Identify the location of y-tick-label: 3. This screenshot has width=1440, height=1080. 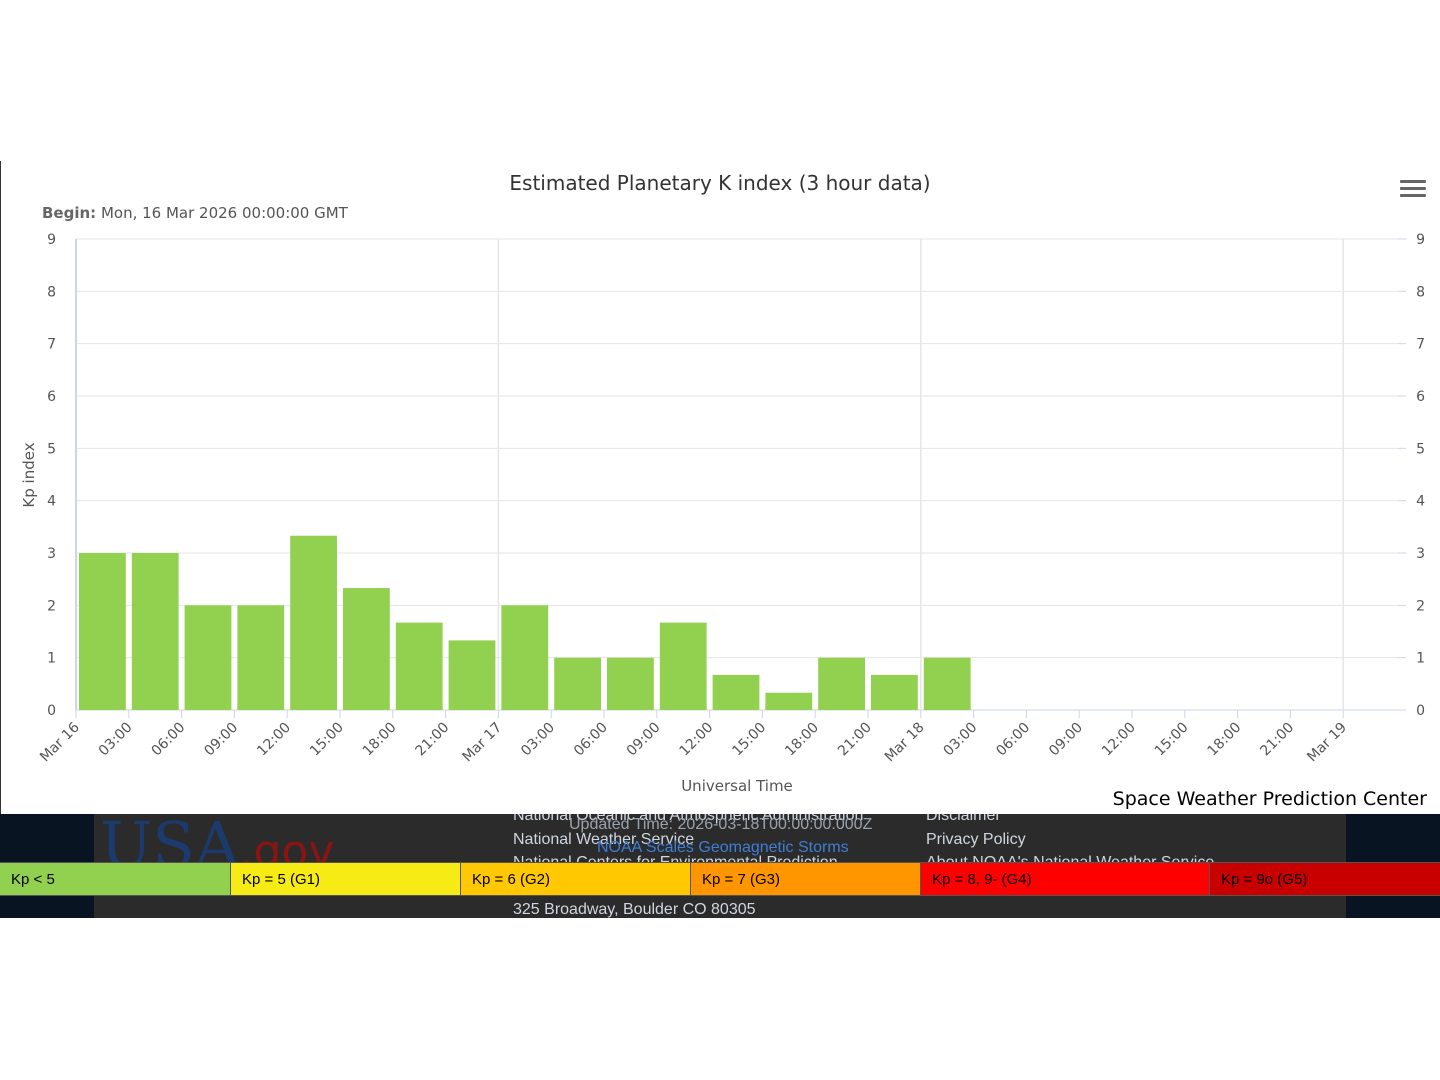
(51, 554).